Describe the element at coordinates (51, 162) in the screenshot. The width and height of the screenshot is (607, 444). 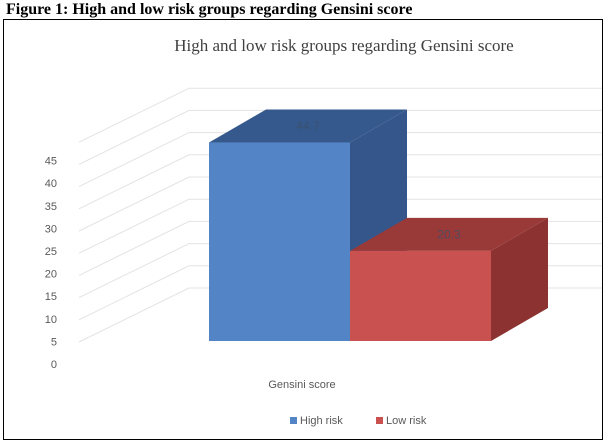
I see `y-tick-label: 45` at that location.